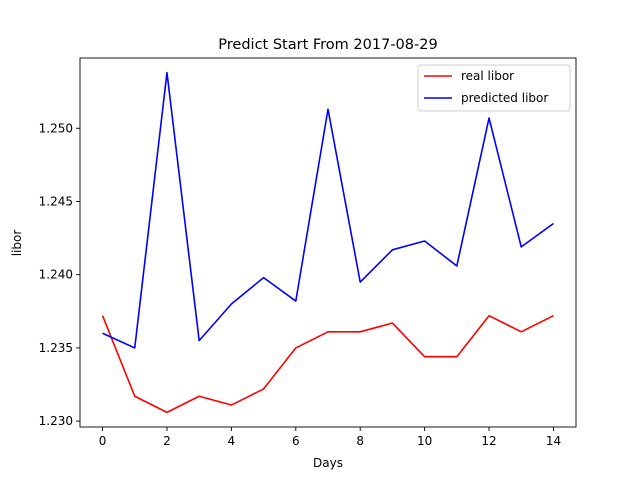 The width and height of the screenshot is (640, 480). Describe the element at coordinates (504, 98) in the screenshot. I see `legend-label-1: predicted libor` at that location.